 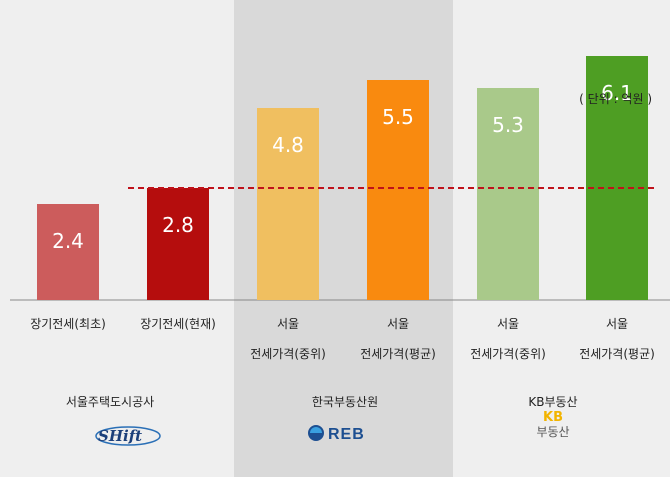 What do you see at coordinates (508, 125) in the screenshot?
I see `bar-value-label: 5.3` at bounding box center [508, 125].